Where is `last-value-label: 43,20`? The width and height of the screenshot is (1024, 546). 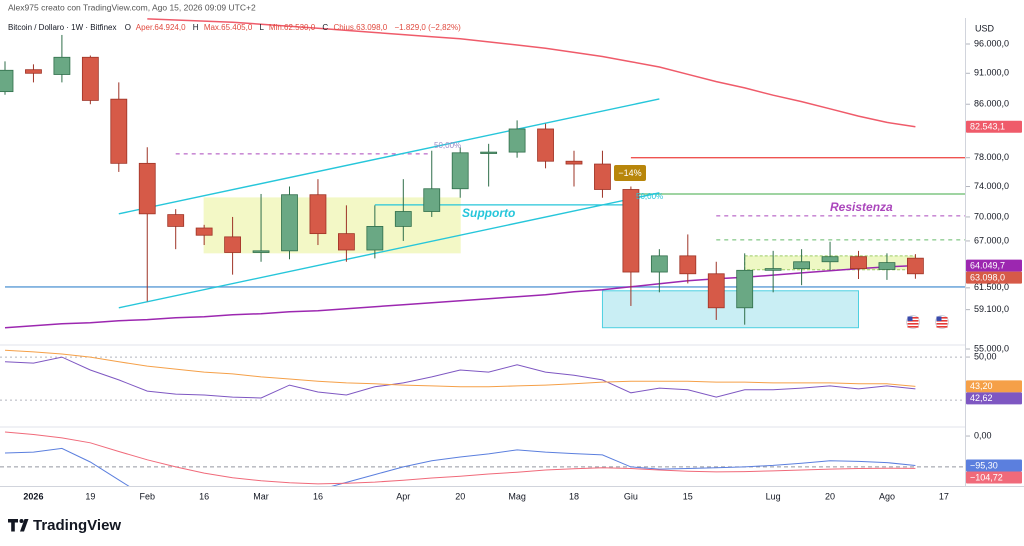
last-value-label: 43,20 is located at coordinates (981, 386).